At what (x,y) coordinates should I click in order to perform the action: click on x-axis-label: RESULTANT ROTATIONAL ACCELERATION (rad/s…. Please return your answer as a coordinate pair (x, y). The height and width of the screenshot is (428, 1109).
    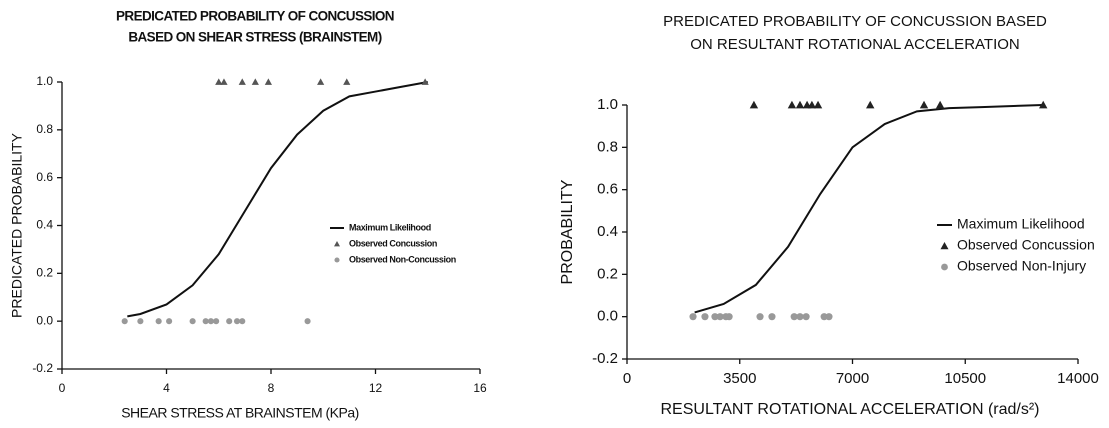
    Looking at the image, I should click on (849, 409).